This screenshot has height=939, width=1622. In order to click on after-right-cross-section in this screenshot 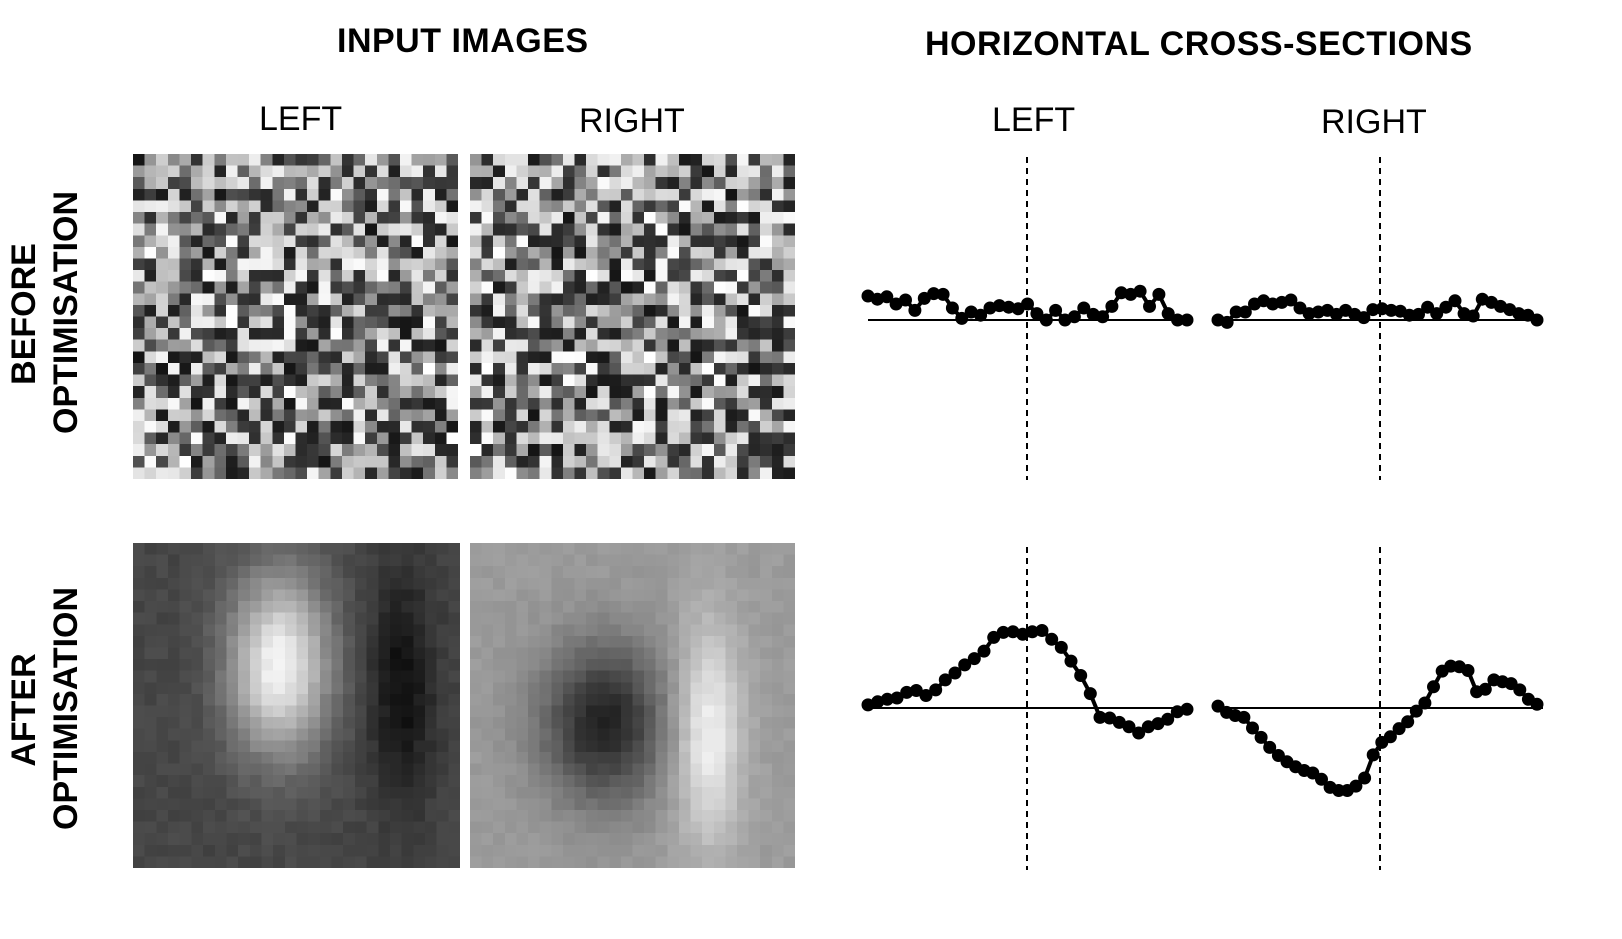, I will do `click(1377, 708)`.